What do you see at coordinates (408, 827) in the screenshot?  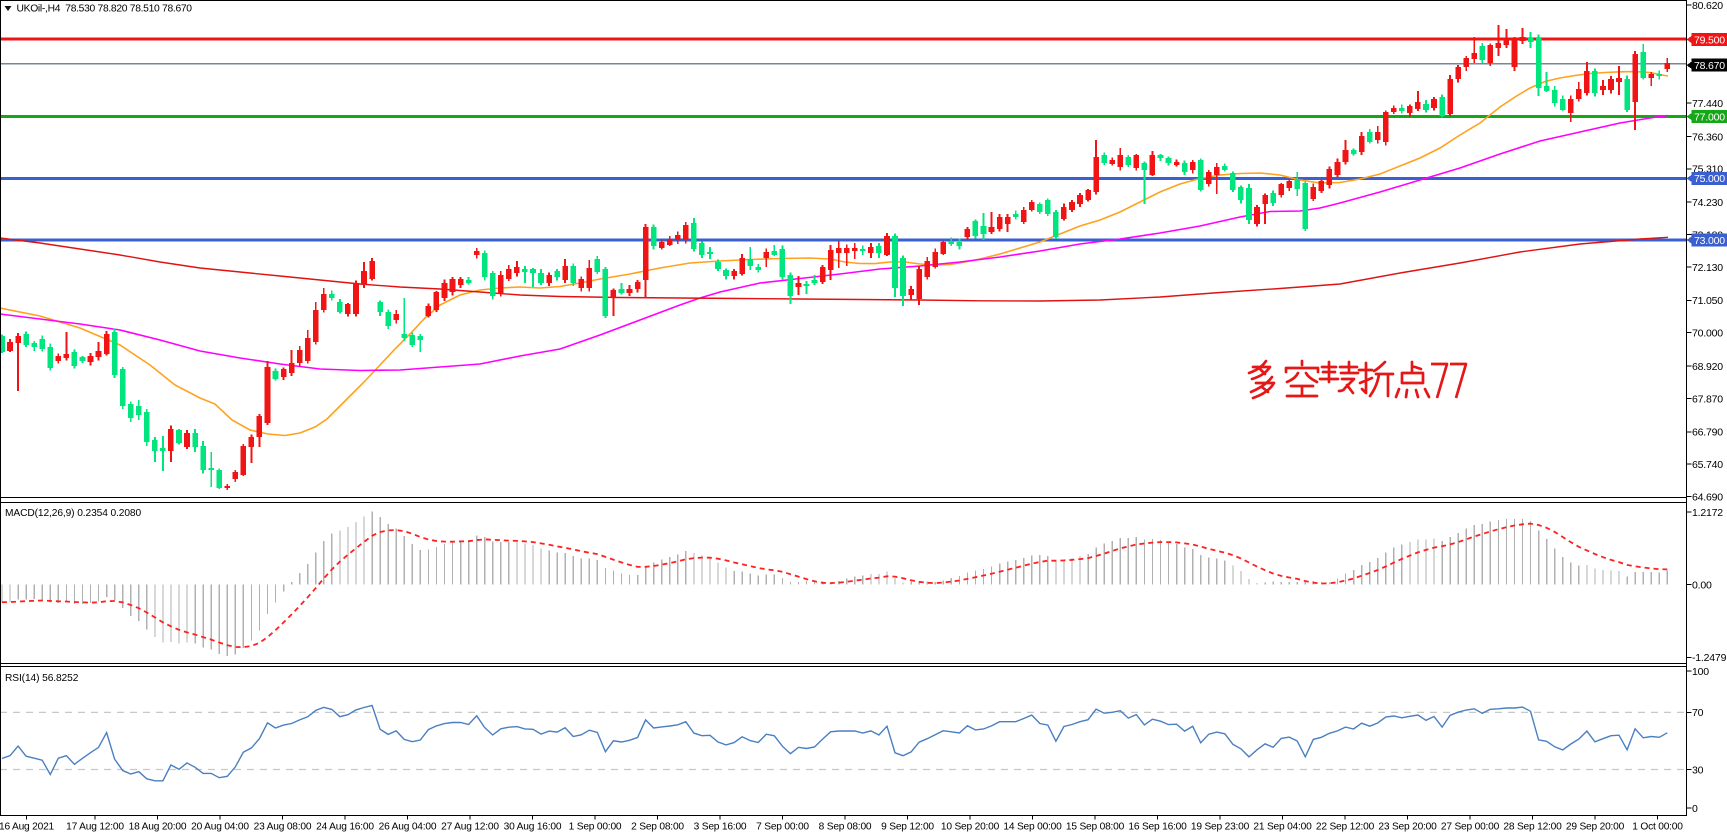 I see `svg-text: 26 Aug 04:00` at bounding box center [408, 827].